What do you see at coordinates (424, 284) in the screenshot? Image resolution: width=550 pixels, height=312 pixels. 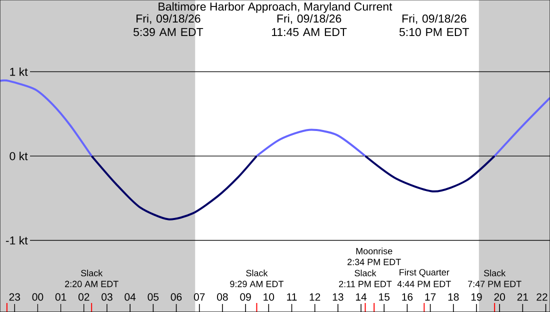 I see `x2-tick-label: 4:44 PM EDT` at bounding box center [424, 284].